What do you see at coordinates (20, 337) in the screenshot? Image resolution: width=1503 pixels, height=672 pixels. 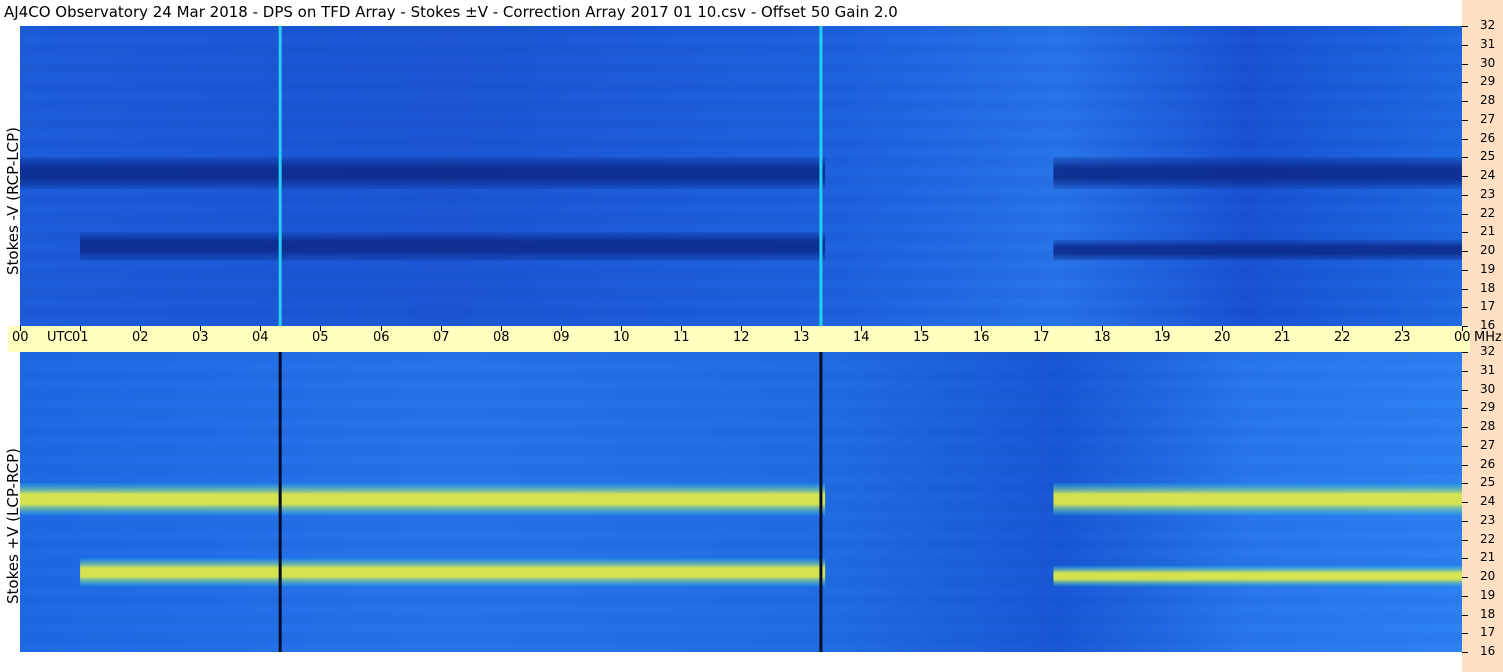 I see `time-tick-label: 00` at bounding box center [20, 337].